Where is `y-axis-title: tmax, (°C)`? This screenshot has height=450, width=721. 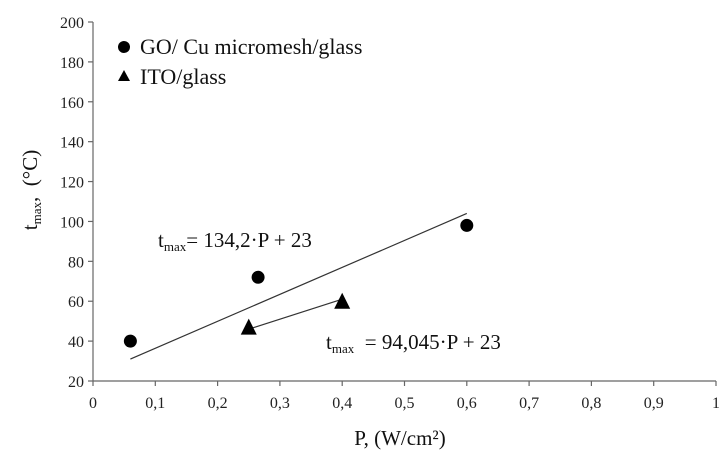 y-axis-title: tmax, (°C) is located at coordinates (31, 190).